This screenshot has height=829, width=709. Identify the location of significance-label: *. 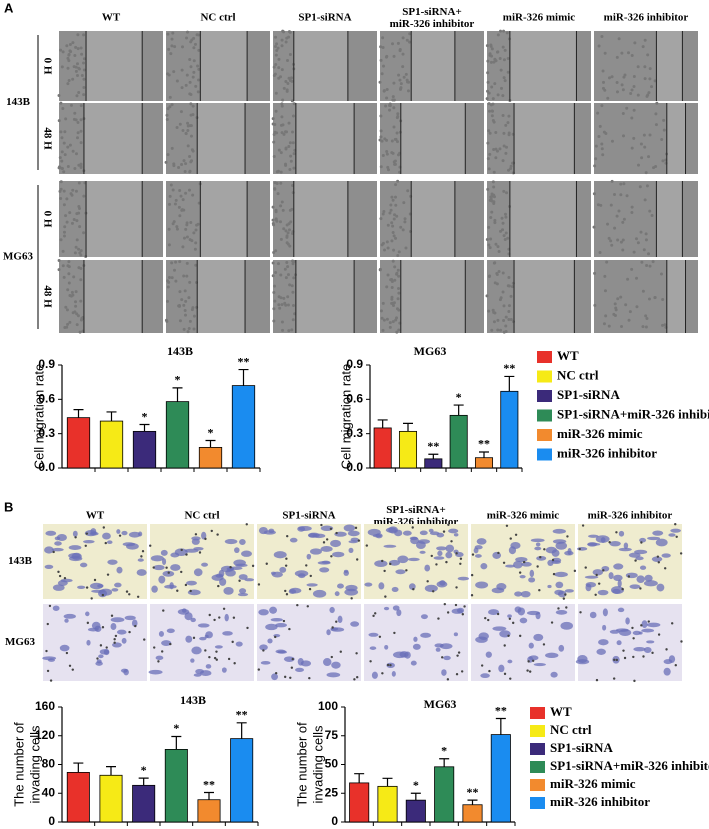
(144, 770).